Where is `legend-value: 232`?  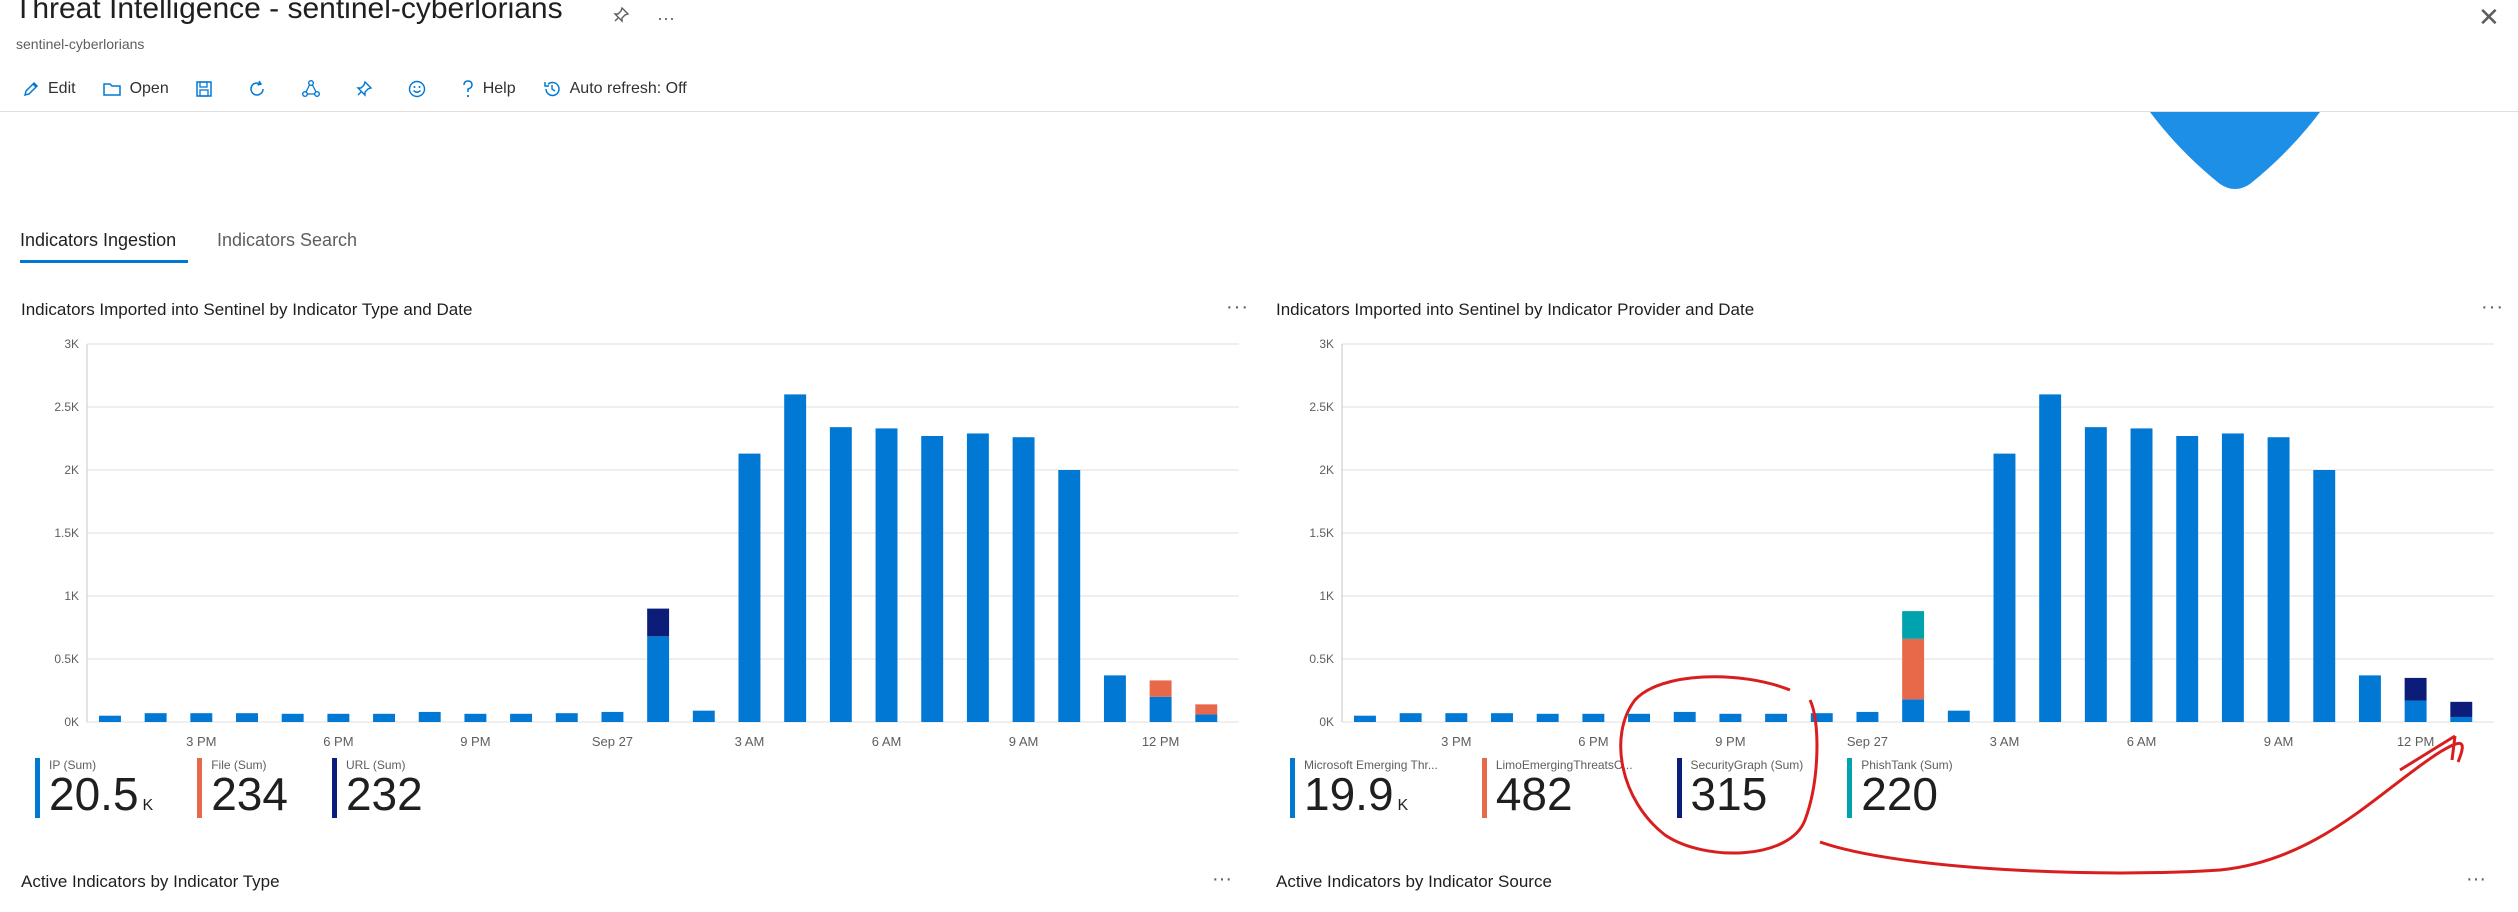 legend-value: 232 is located at coordinates (384, 794).